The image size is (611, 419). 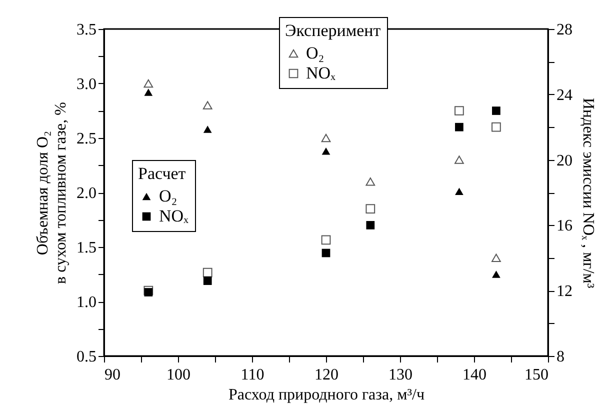 I want to click on text: Эксперимент, so click(x=333, y=30).